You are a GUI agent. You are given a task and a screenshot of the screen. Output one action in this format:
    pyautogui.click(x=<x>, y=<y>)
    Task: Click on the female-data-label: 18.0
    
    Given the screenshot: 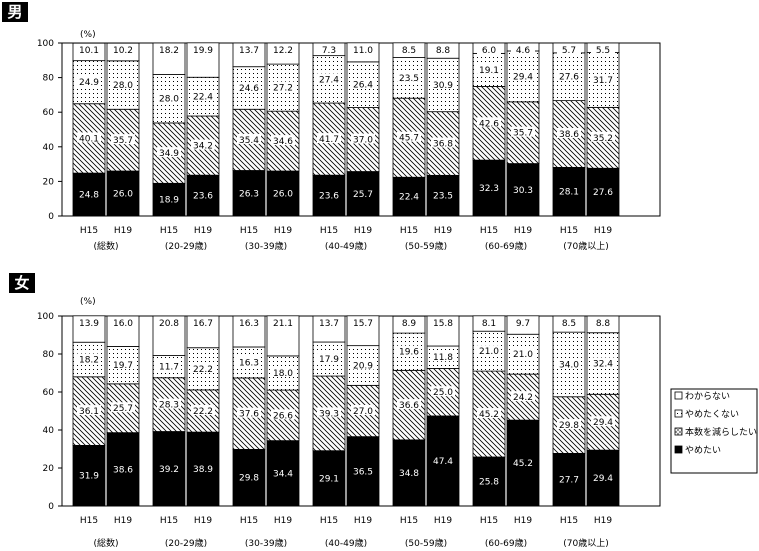 What is the action you would take?
    pyautogui.click(x=283, y=374)
    